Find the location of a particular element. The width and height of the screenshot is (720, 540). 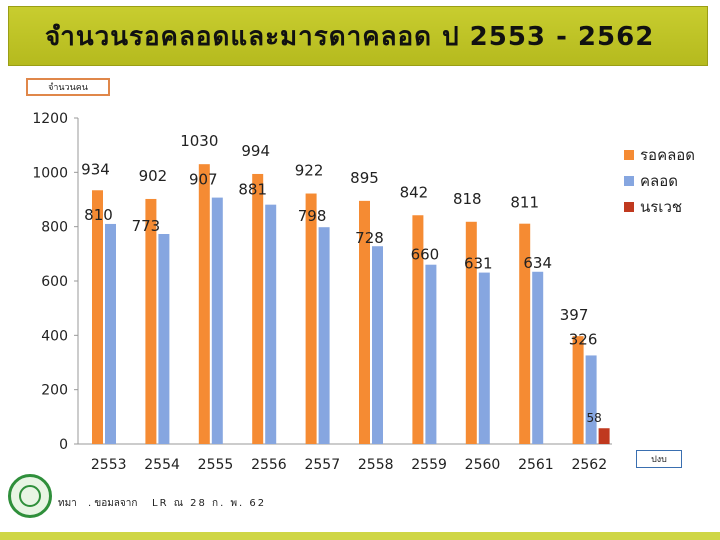

page-title: จำนวนรอคลอดและมารดาคลอด ป 2553 - 2562 is located at coordinates (350, 36).